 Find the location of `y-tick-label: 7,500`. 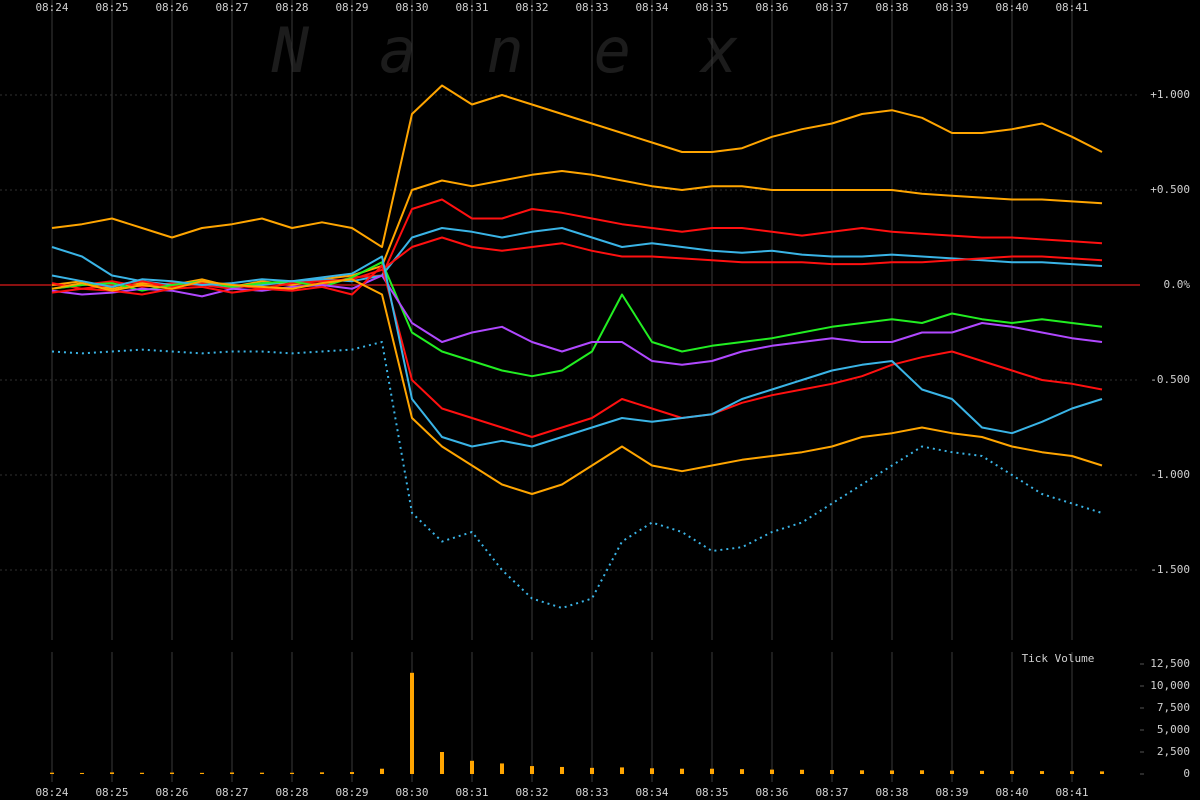

y-tick-label: 7,500 is located at coordinates (1173, 707).